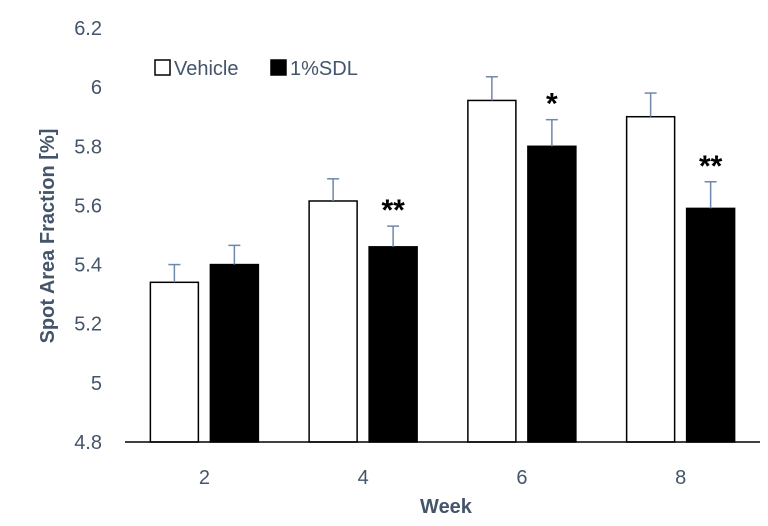 This screenshot has height=526, width=768. I want to click on x-axis-title: Week, so click(446, 507).